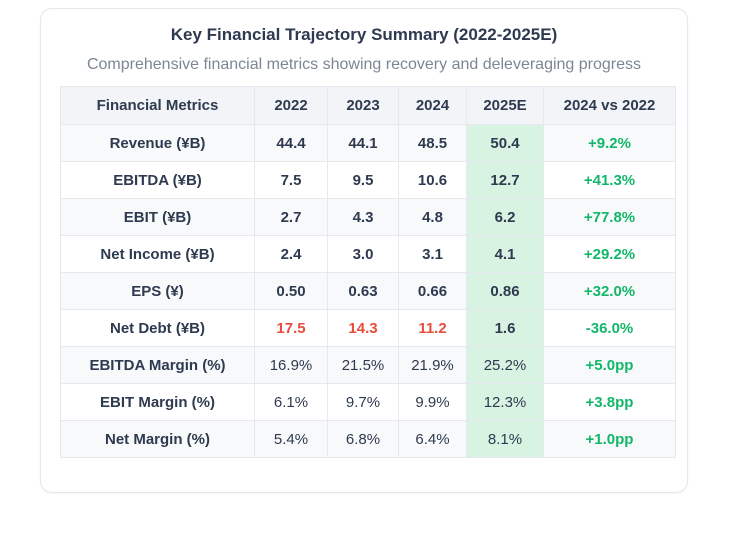 Image resolution: width=750 pixels, height=542 pixels. Describe the element at coordinates (432, 402) in the screenshot. I see `value-cell: 9.9%` at that location.